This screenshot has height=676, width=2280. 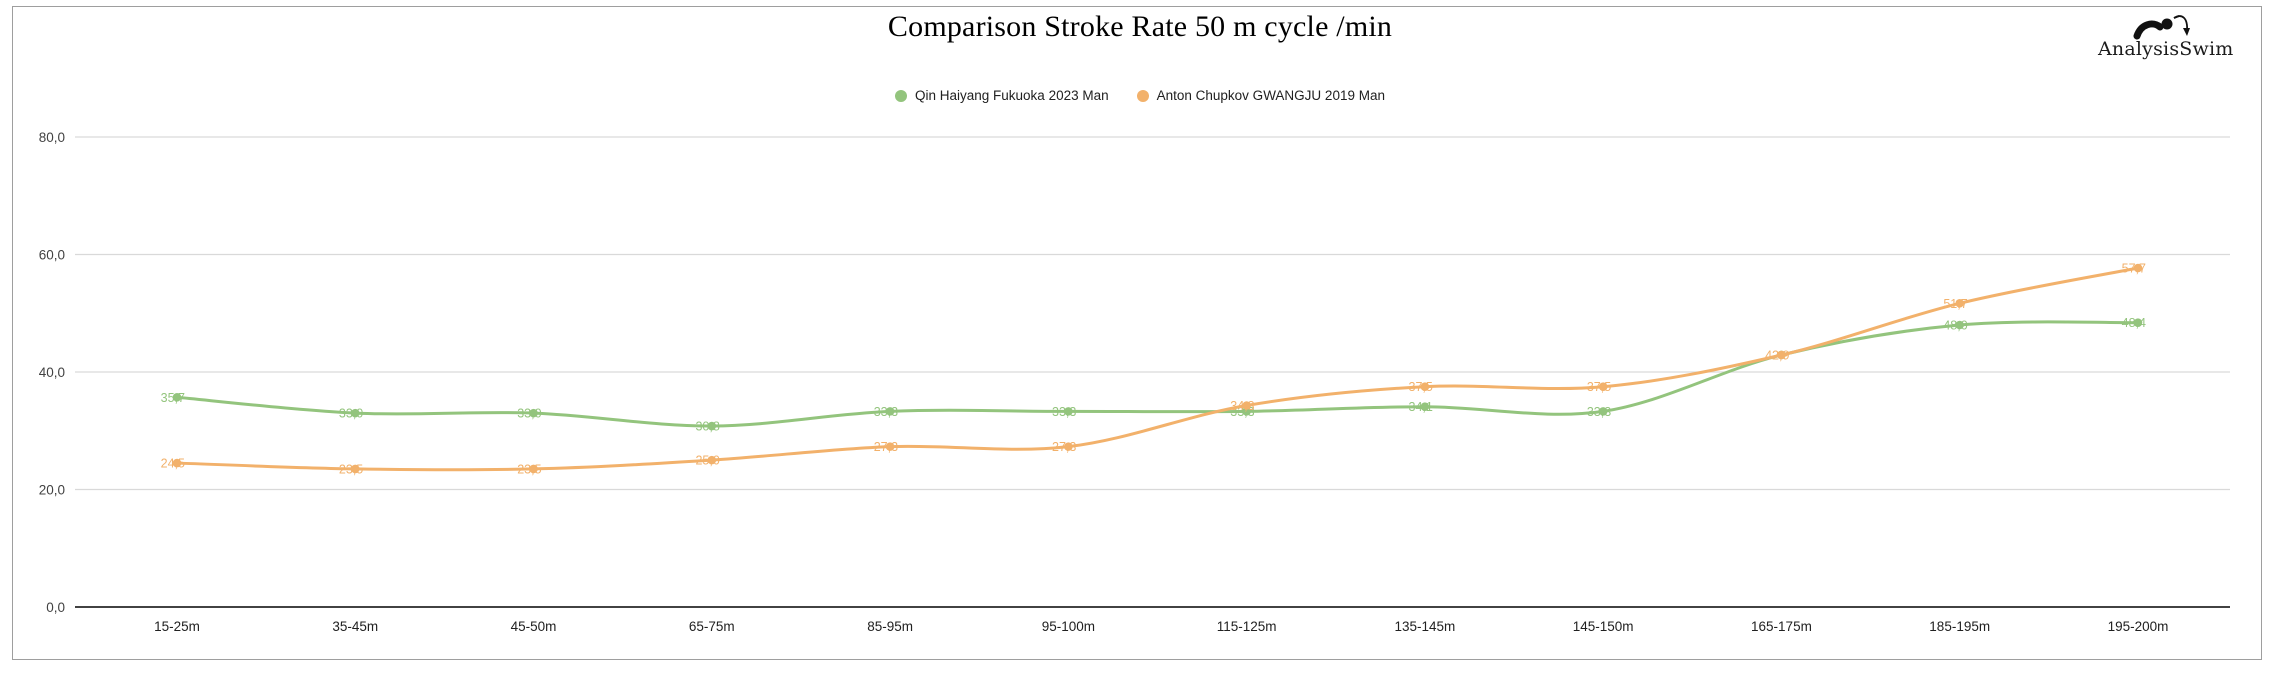 I want to click on y-tick-label: 40,0, so click(x=52, y=372).